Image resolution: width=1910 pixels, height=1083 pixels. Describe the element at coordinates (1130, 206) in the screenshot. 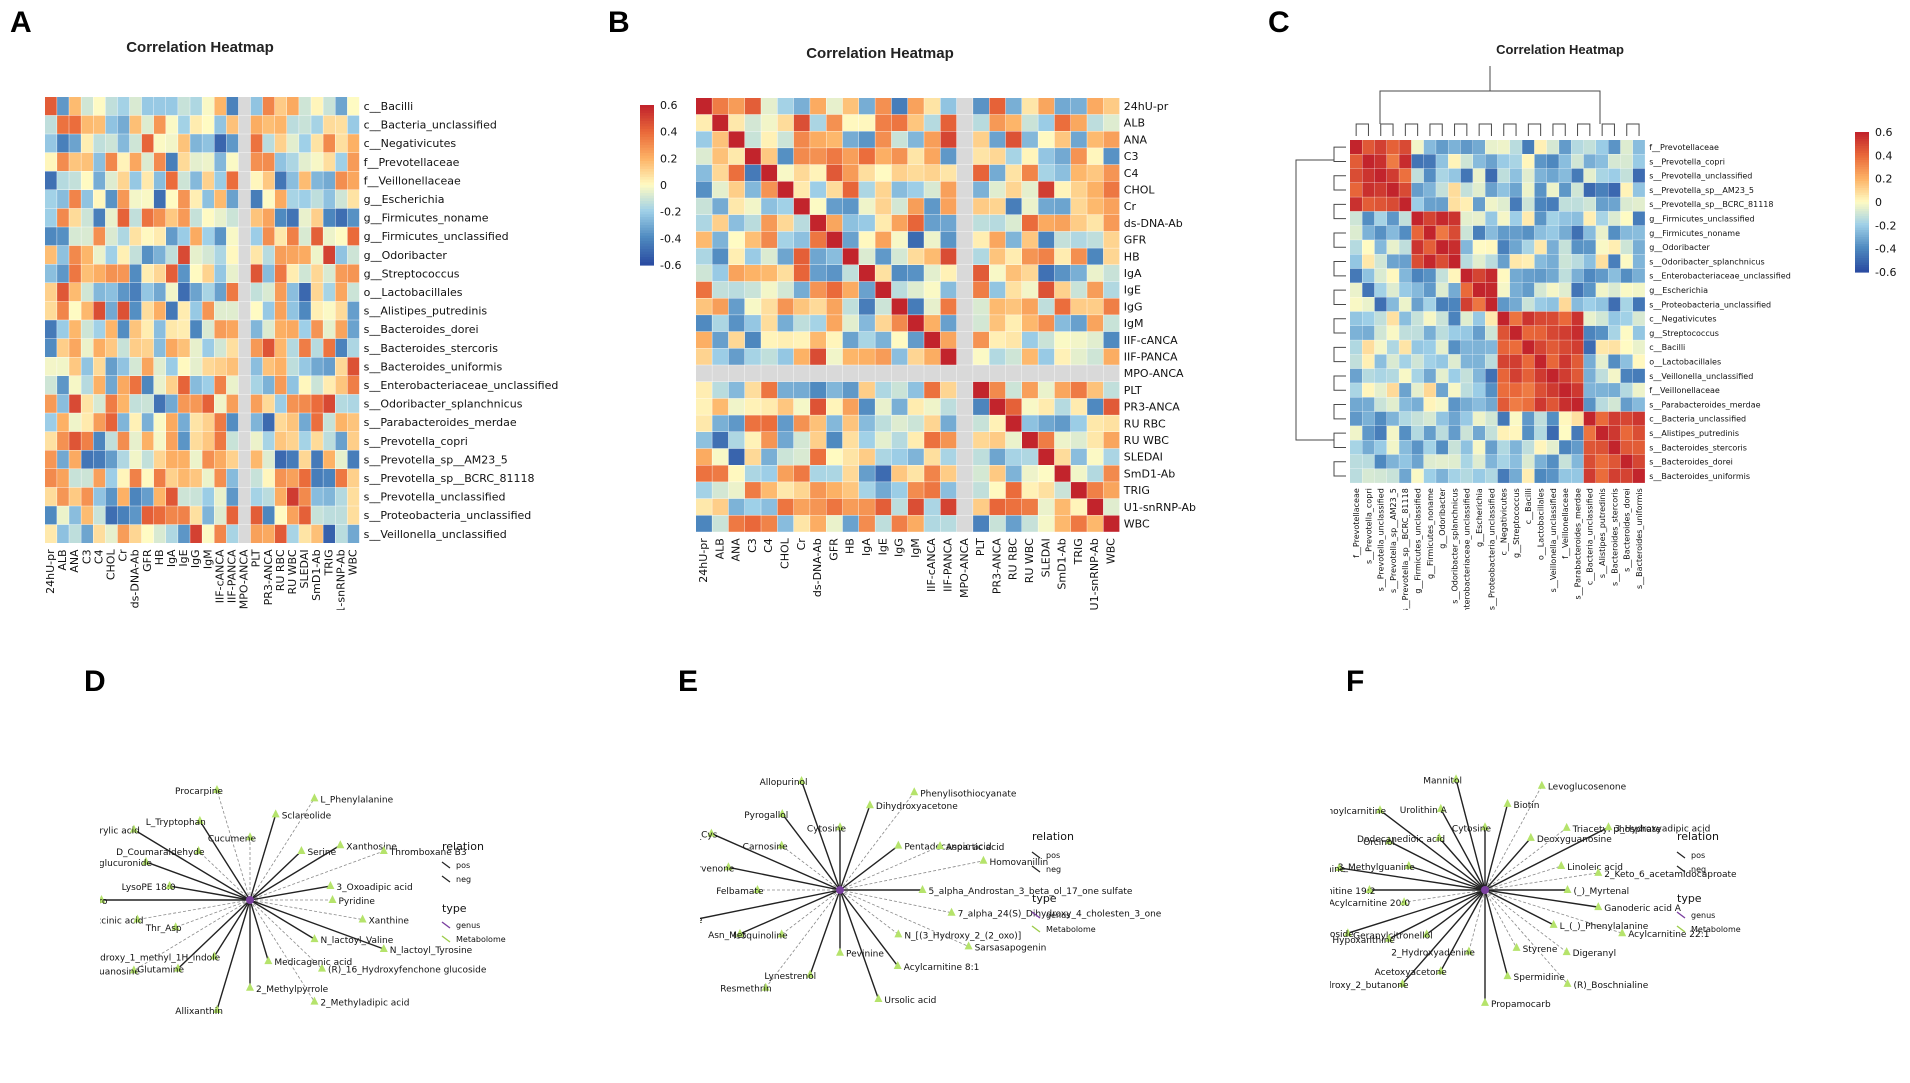

I see `heatmap-b-row-label: Cr` at that location.